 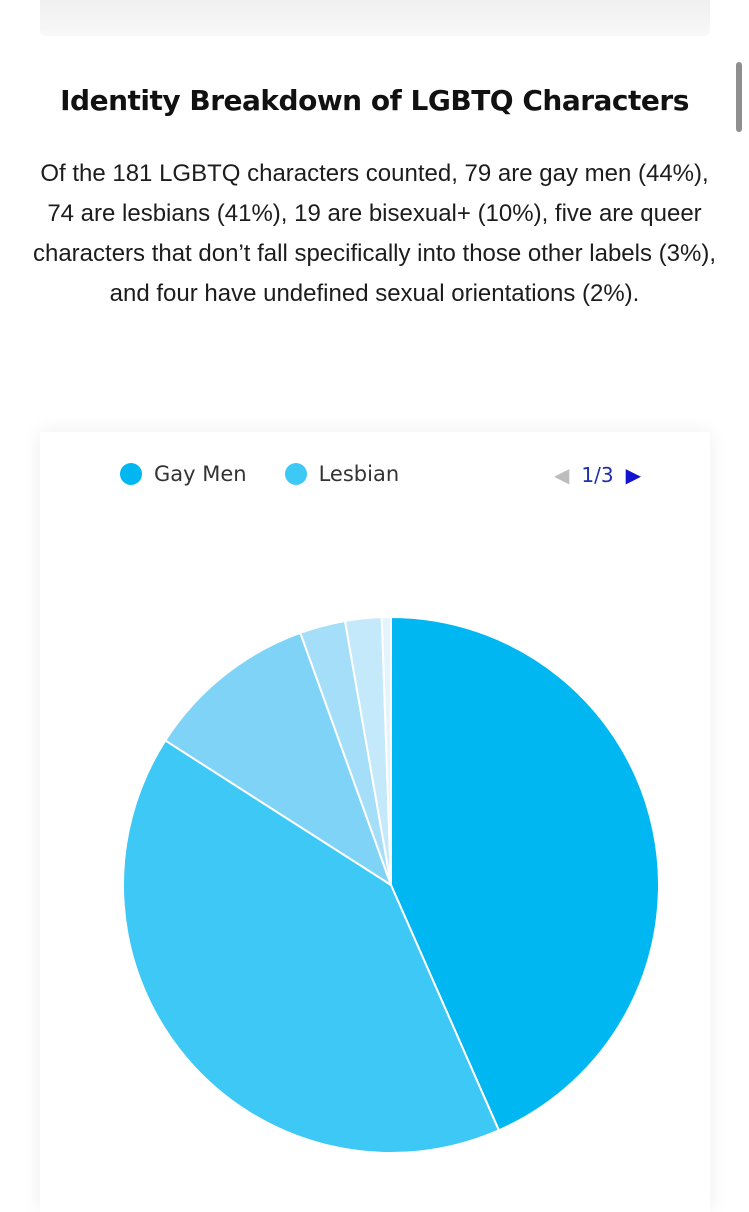 What do you see at coordinates (200, 474) in the screenshot?
I see `legend-label-gay-men: Gay Men` at bounding box center [200, 474].